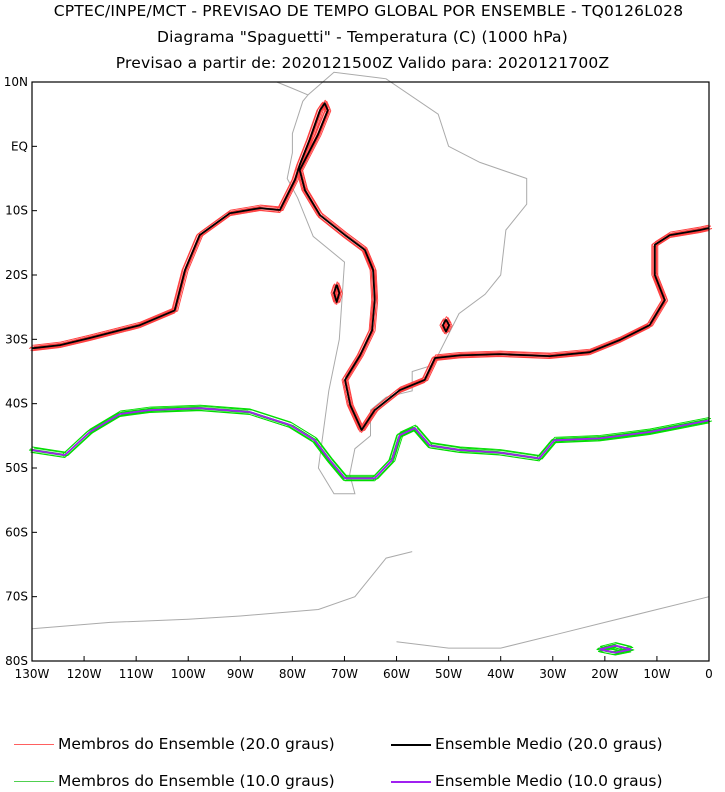 This screenshot has height=792, width=725. Describe the element at coordinates (604, 674) in the screenshot. I see `x-tick-label: 20W` at that location.